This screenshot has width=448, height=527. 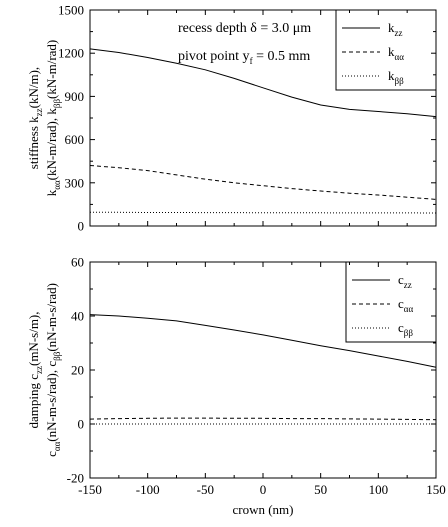 I want to click on y-tick-label: 1500, so click(x=71, y=10).